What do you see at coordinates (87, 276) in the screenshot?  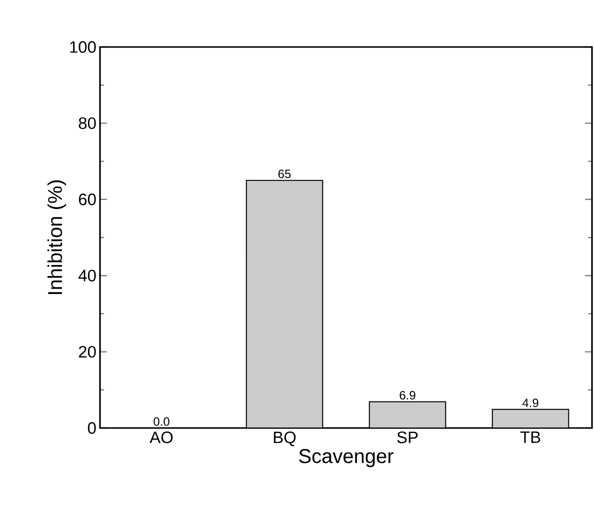 I see `y-tick-label: 40` at bounding box center [87, 276].